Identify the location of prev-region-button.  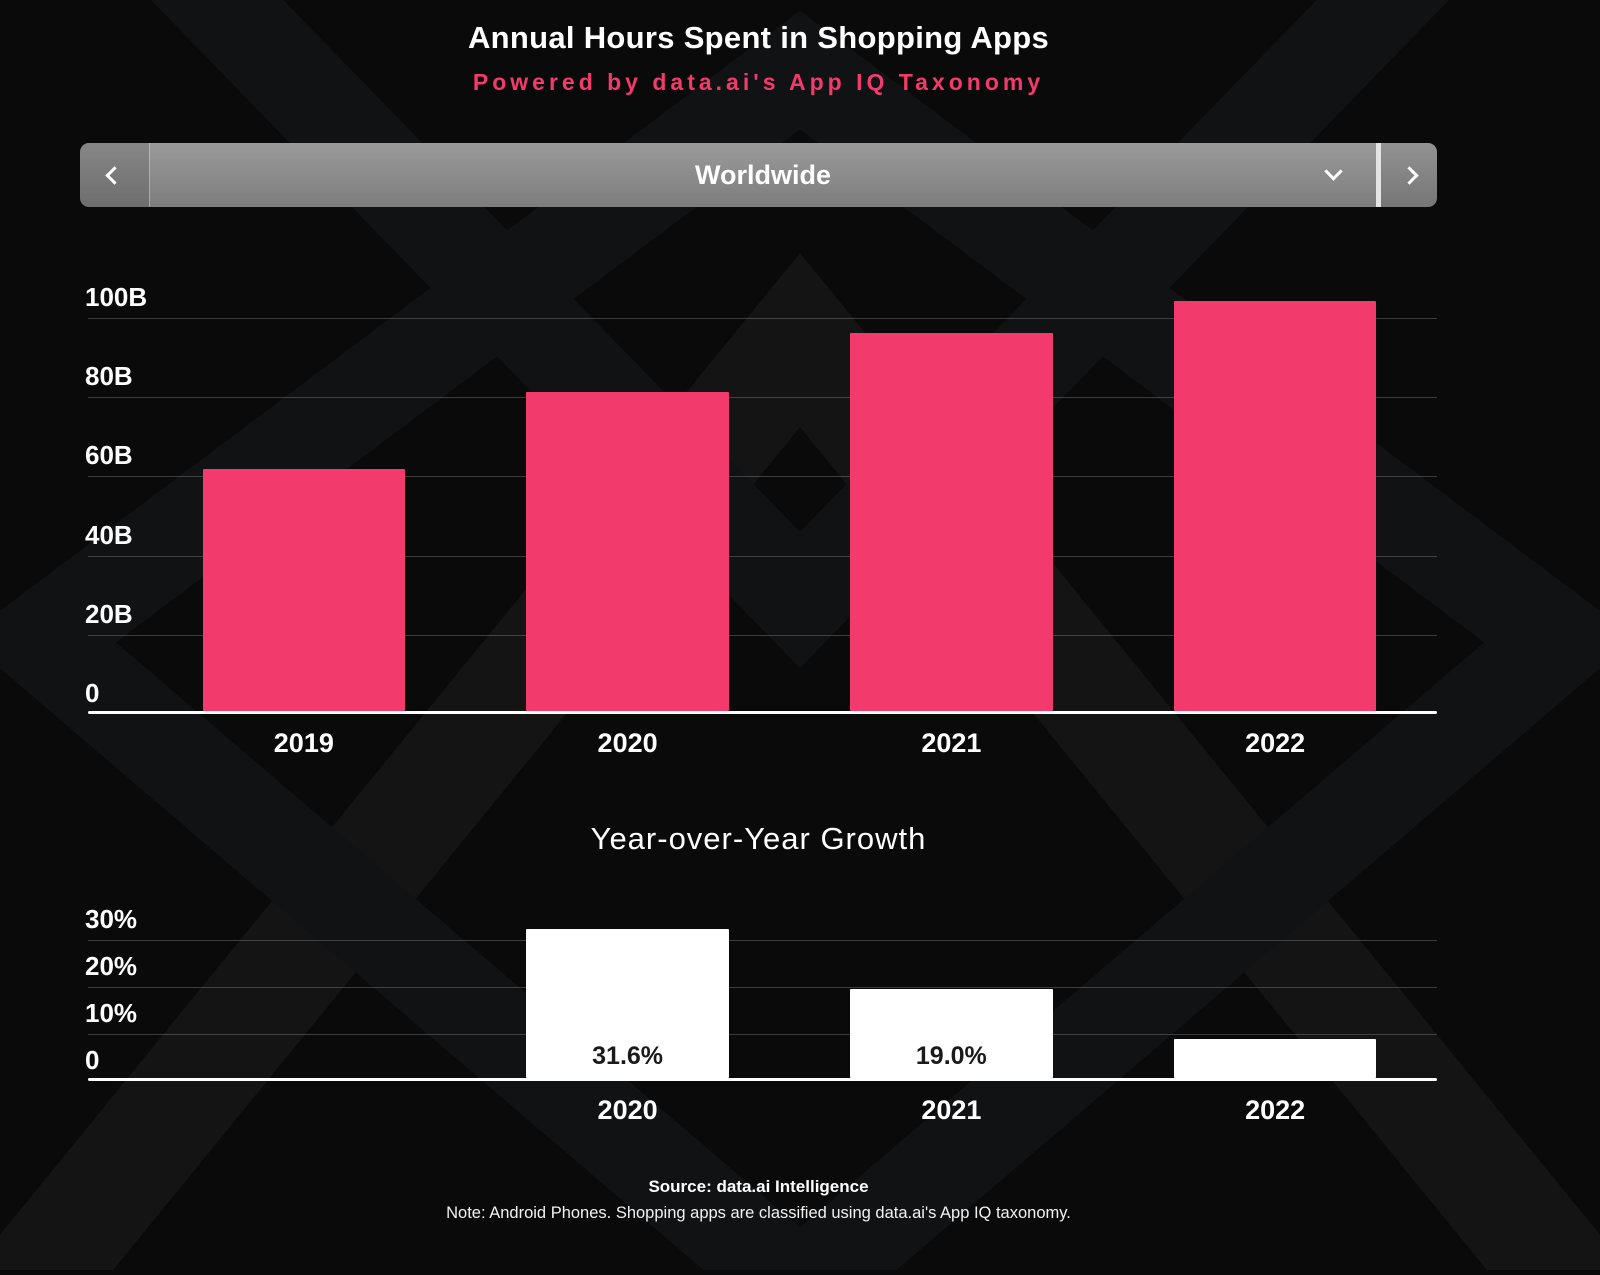
(115, 175).